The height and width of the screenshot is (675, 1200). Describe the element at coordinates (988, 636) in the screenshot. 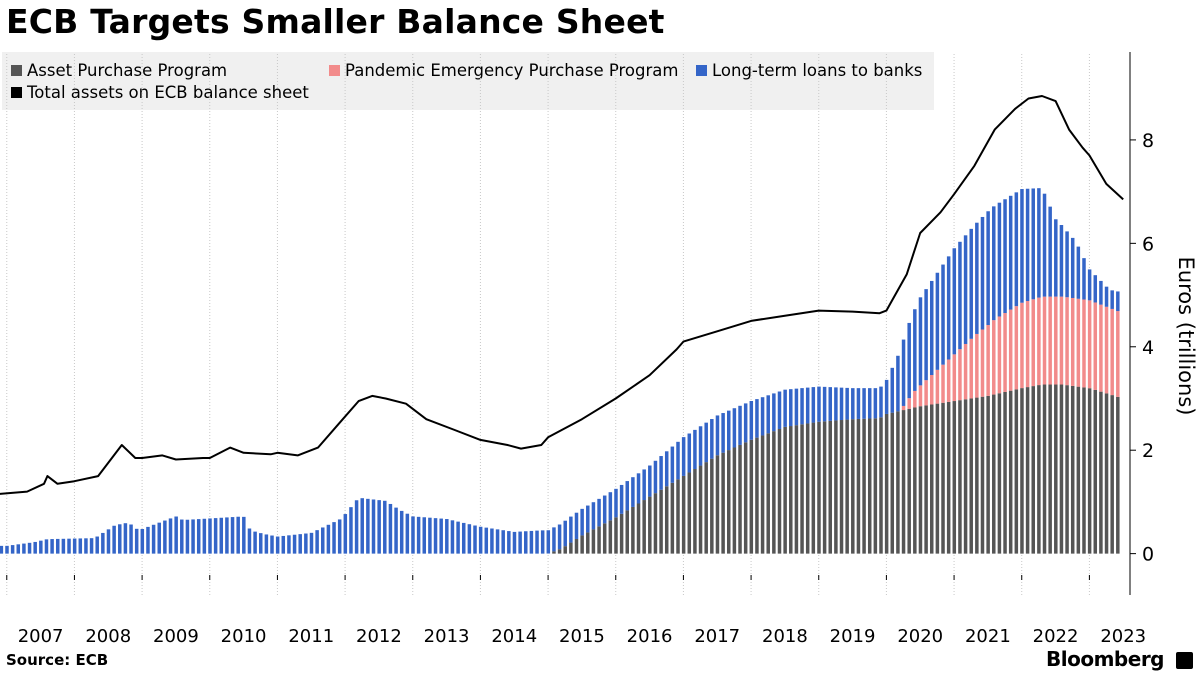

I see `x-tick-label: 2021` at that location.